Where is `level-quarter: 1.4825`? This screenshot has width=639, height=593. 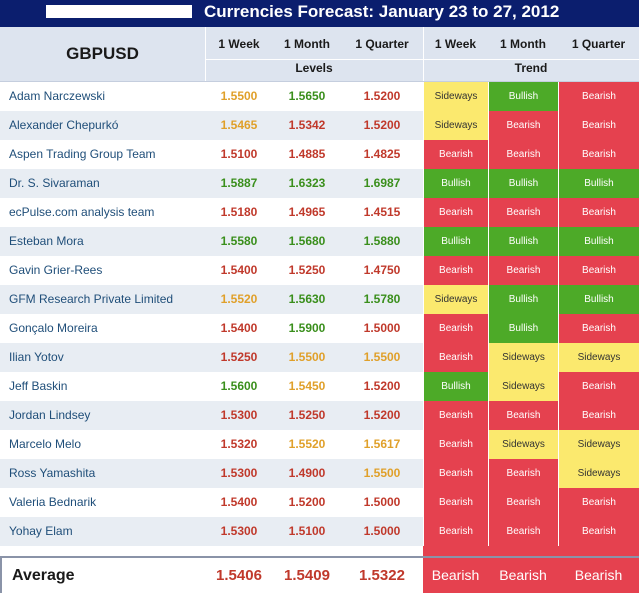
level-quarter: 1.4825 is located at coordinates (382, 154).